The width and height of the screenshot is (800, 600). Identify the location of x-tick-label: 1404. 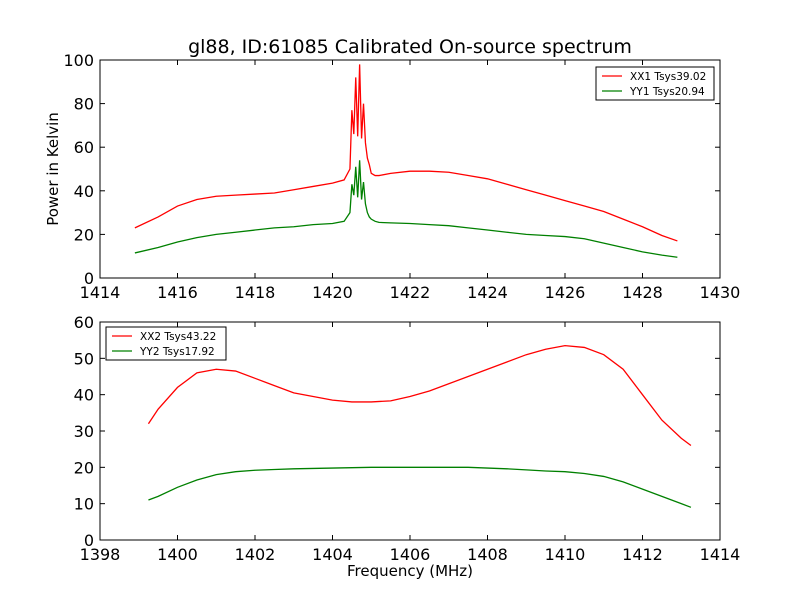
(332, 554).